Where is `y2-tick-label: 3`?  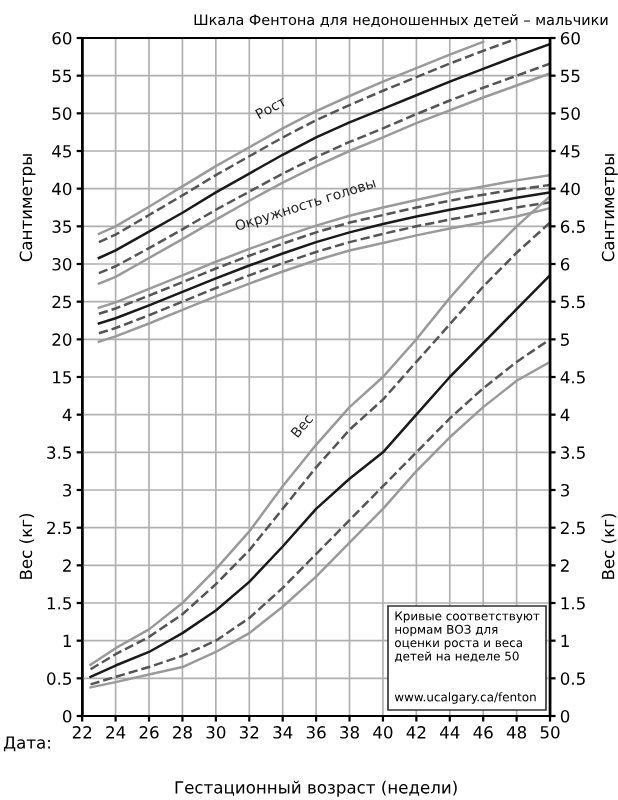 y2-tick-label: 3 is located at coordinates (565, 490).